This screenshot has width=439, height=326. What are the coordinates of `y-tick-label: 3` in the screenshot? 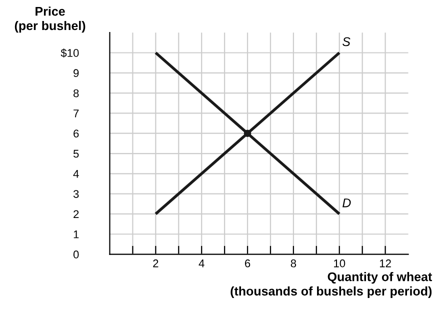 It's located at (76, 194).